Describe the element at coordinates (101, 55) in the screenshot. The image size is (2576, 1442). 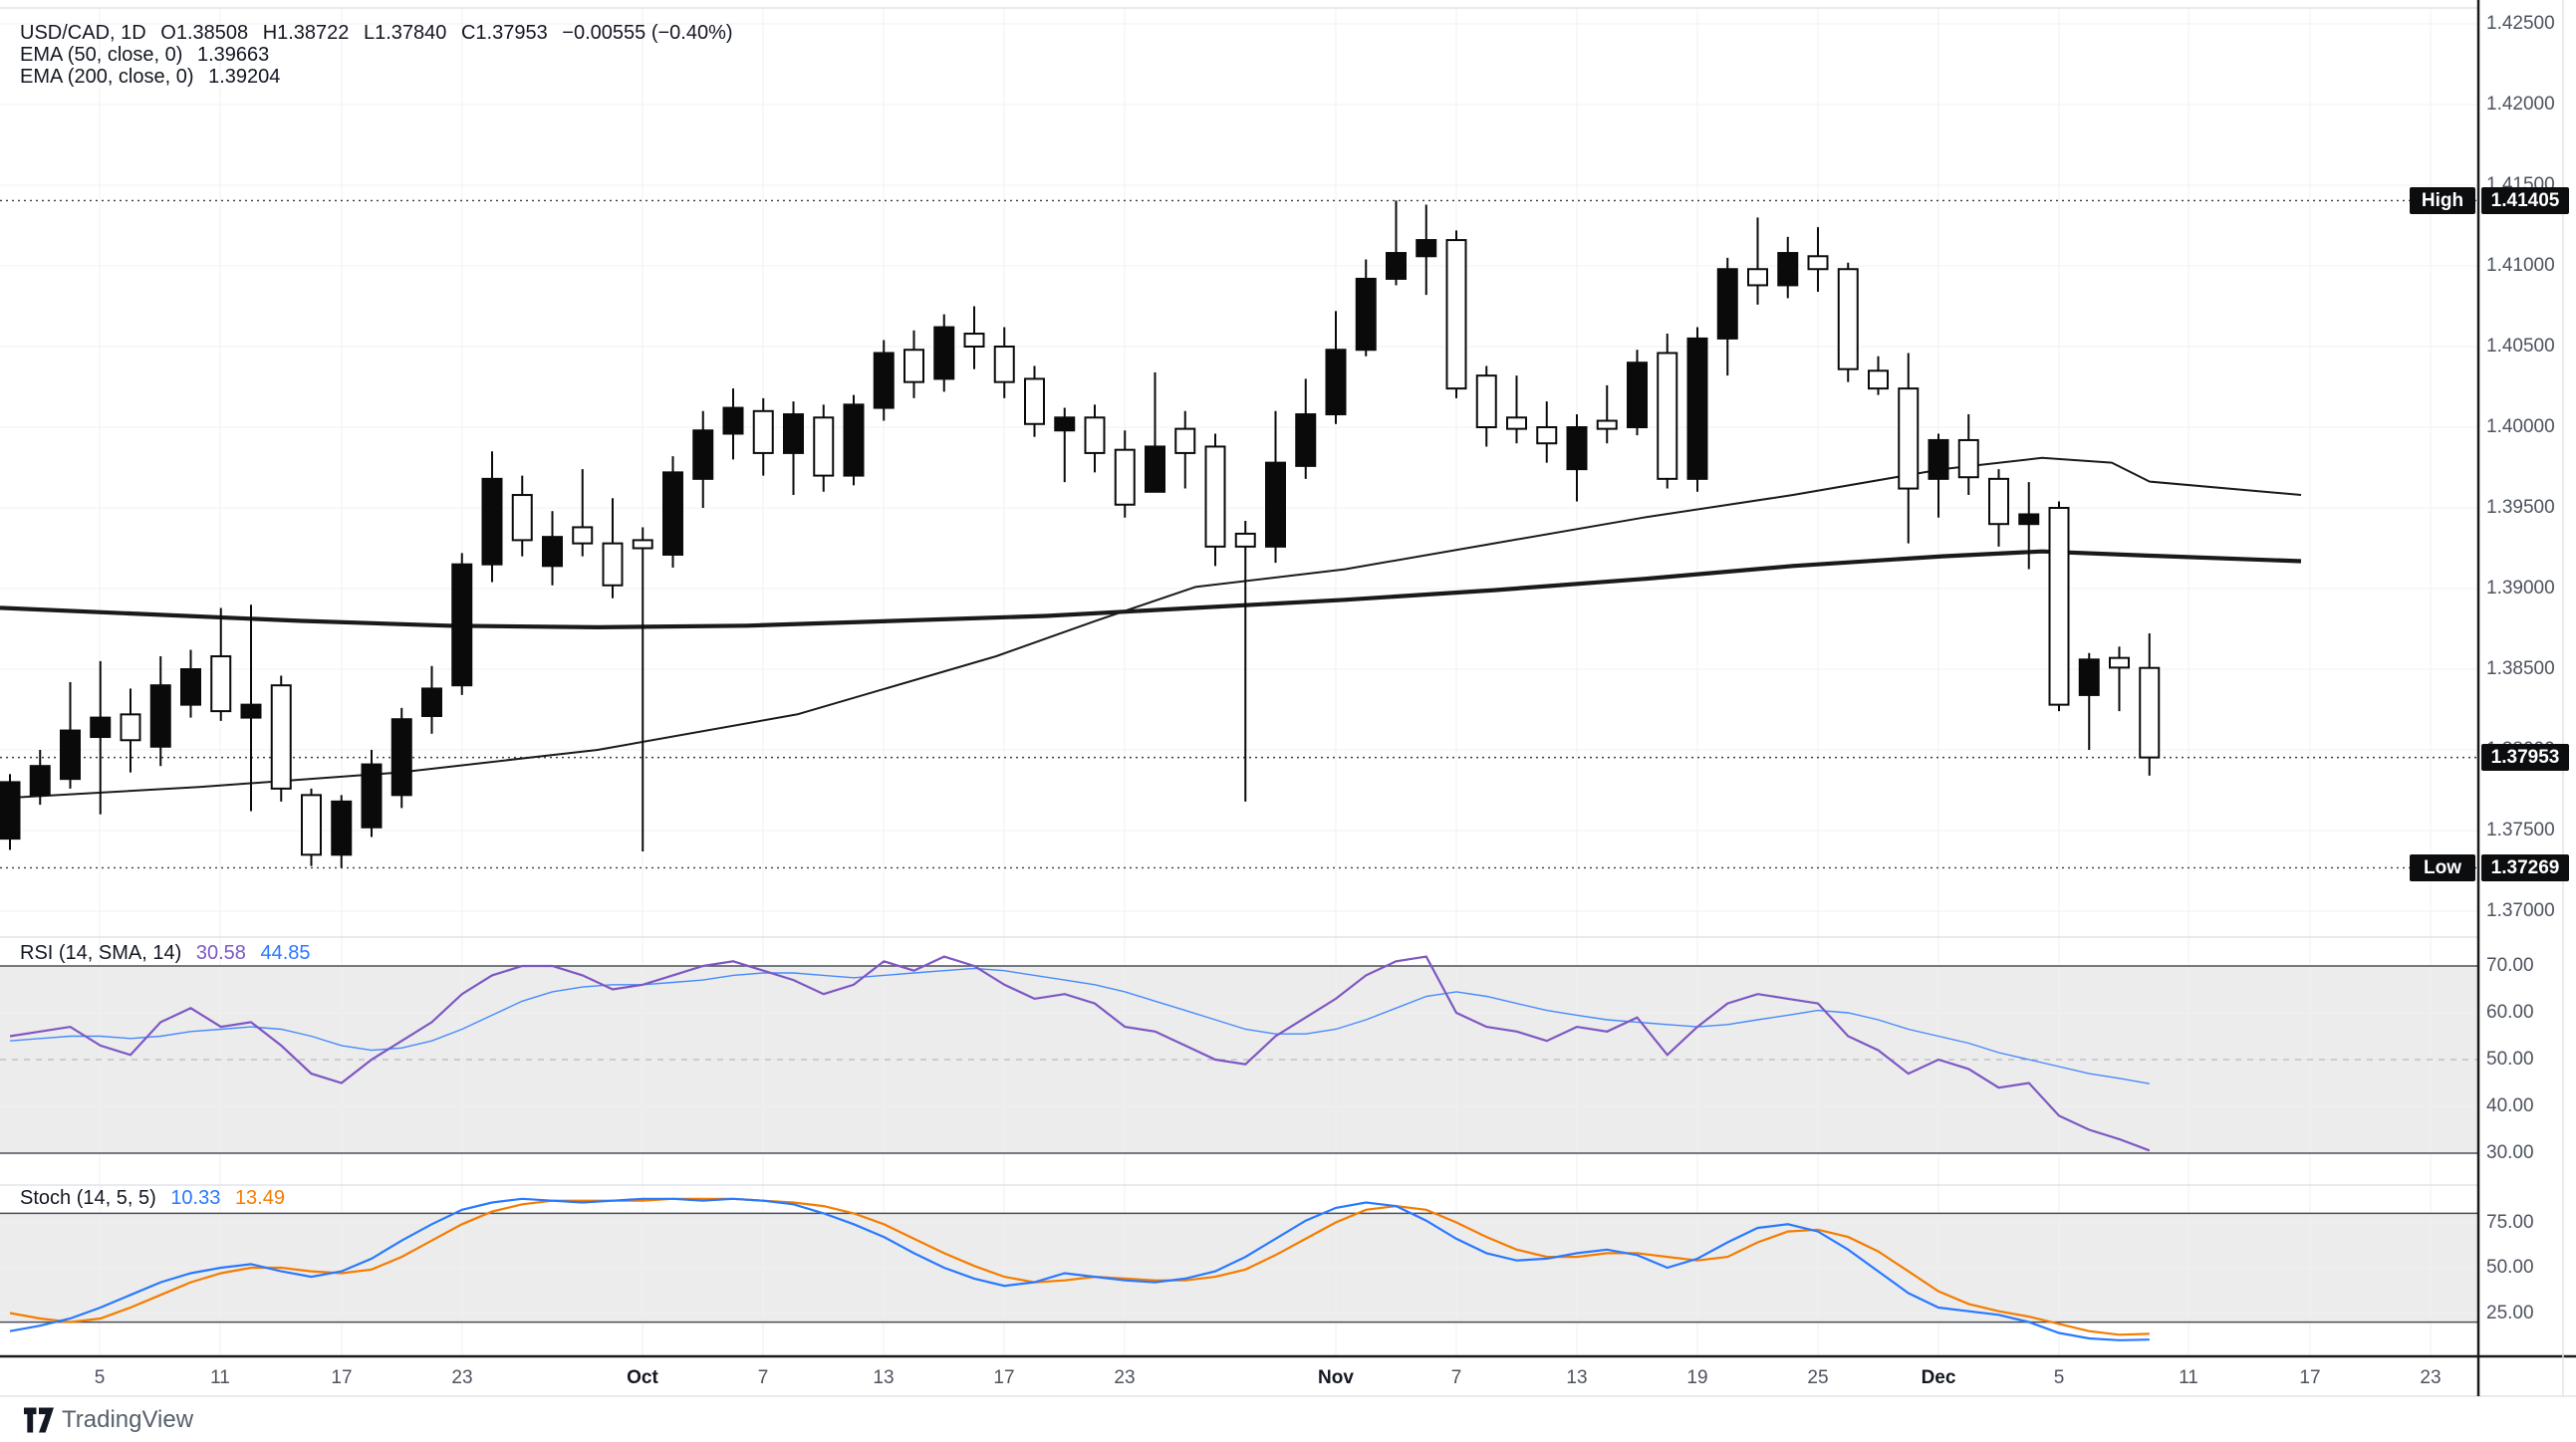
I see `ema50-label: EMA (50, close, 0)` at that location.